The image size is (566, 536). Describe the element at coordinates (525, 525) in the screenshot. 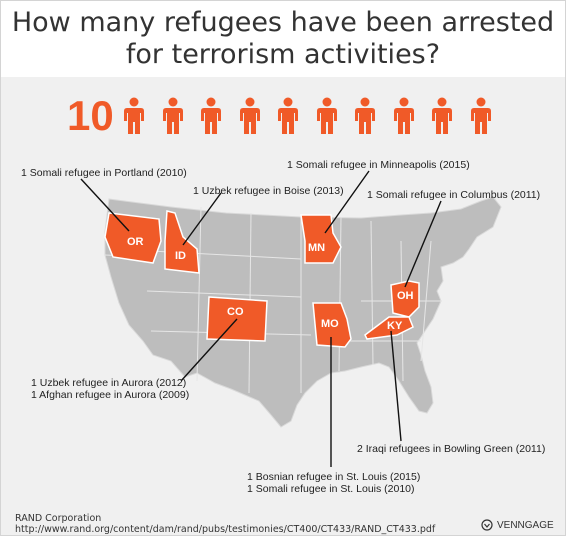

I see `brand-name: VENNGAGE` at that location.